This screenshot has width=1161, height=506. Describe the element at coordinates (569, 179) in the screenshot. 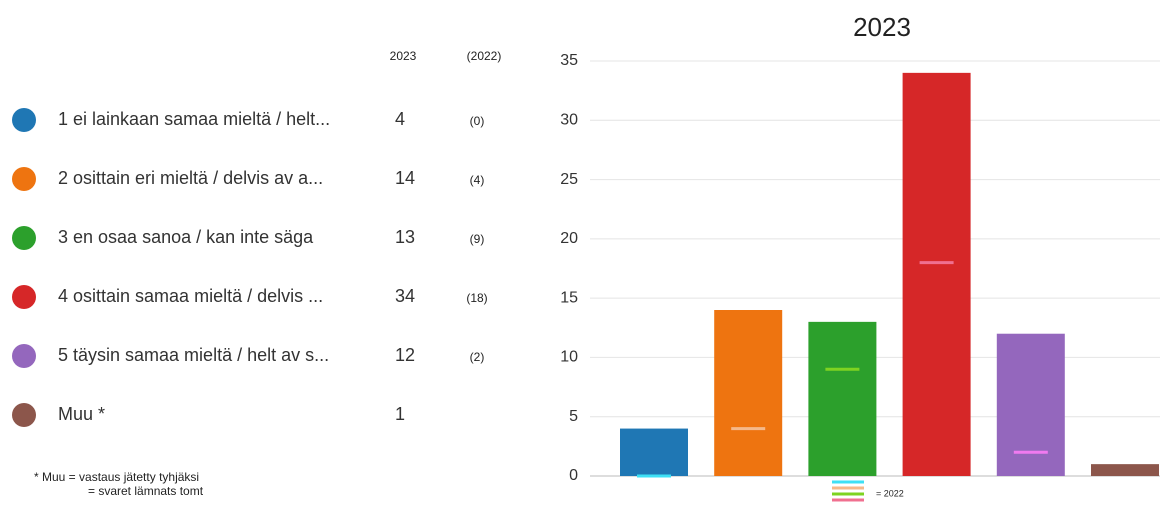

I see `y-tick-label: 25` at that location.